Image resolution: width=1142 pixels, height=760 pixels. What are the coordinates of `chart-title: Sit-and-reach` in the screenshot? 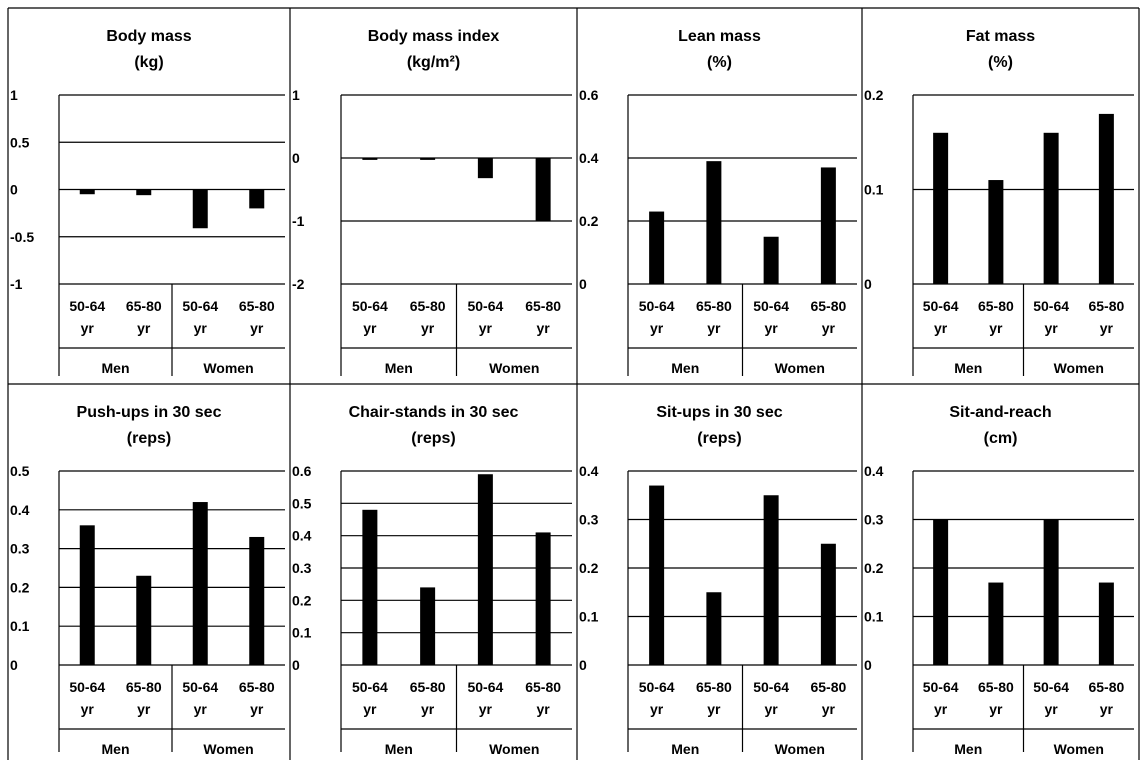 It's located at (1000, 412).